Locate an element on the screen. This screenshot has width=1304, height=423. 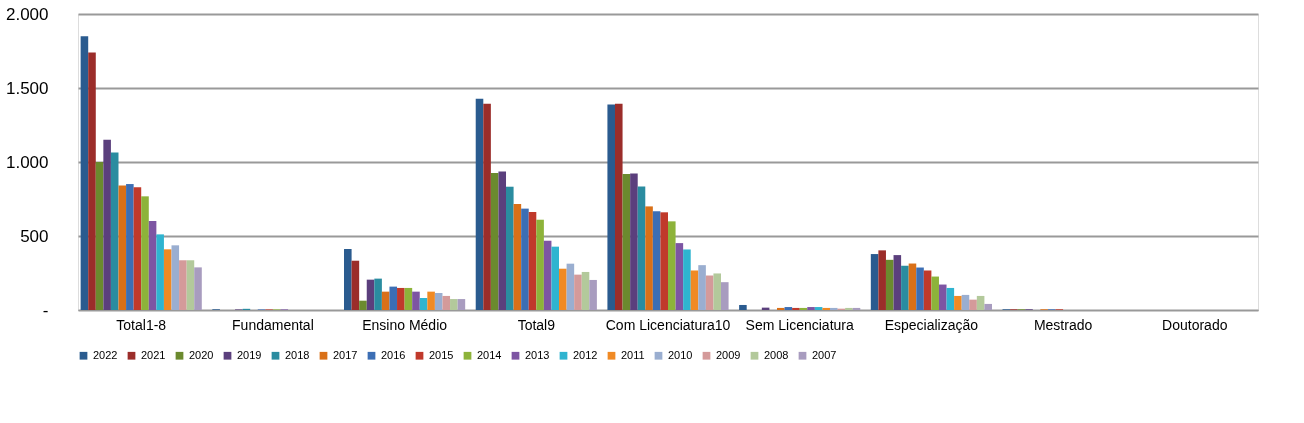
legend-label: 2021 is located at coordinates (153, 354).